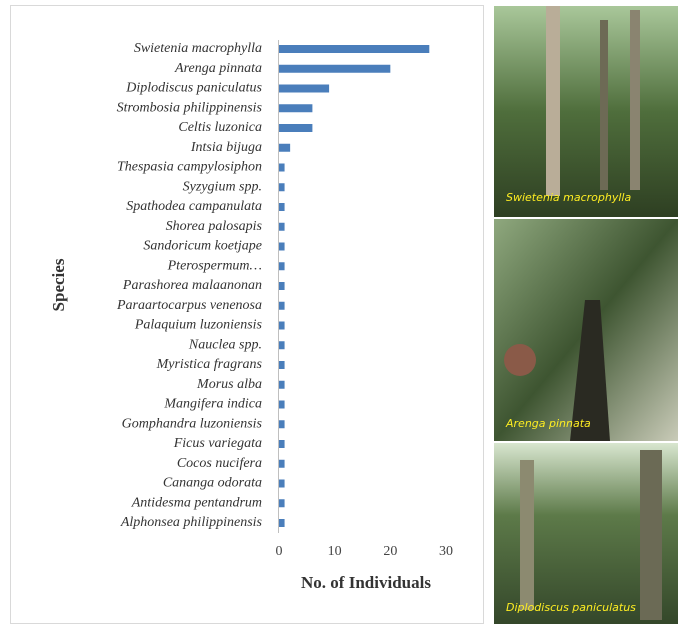  What do you see at coordinates (571, 607) in the screenshot?
I see `photo-caption: Diplodiscus paniculatus` at bounding box center [571, 607].